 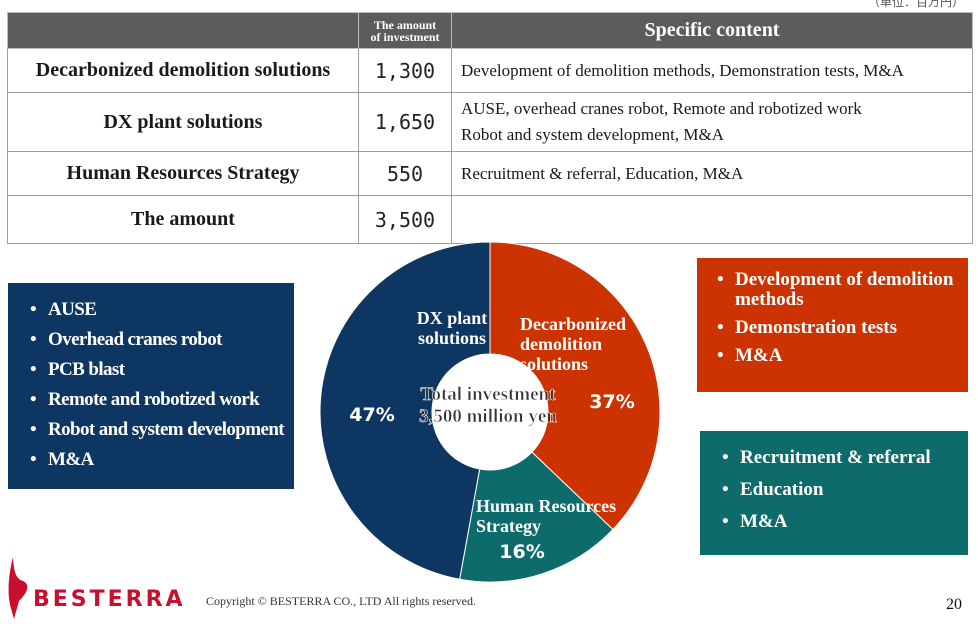 What do you see at coordinates (841, 290) in the screenshot?
I see `list-item: Development of demolition methods` at bounding box center [841, 290].